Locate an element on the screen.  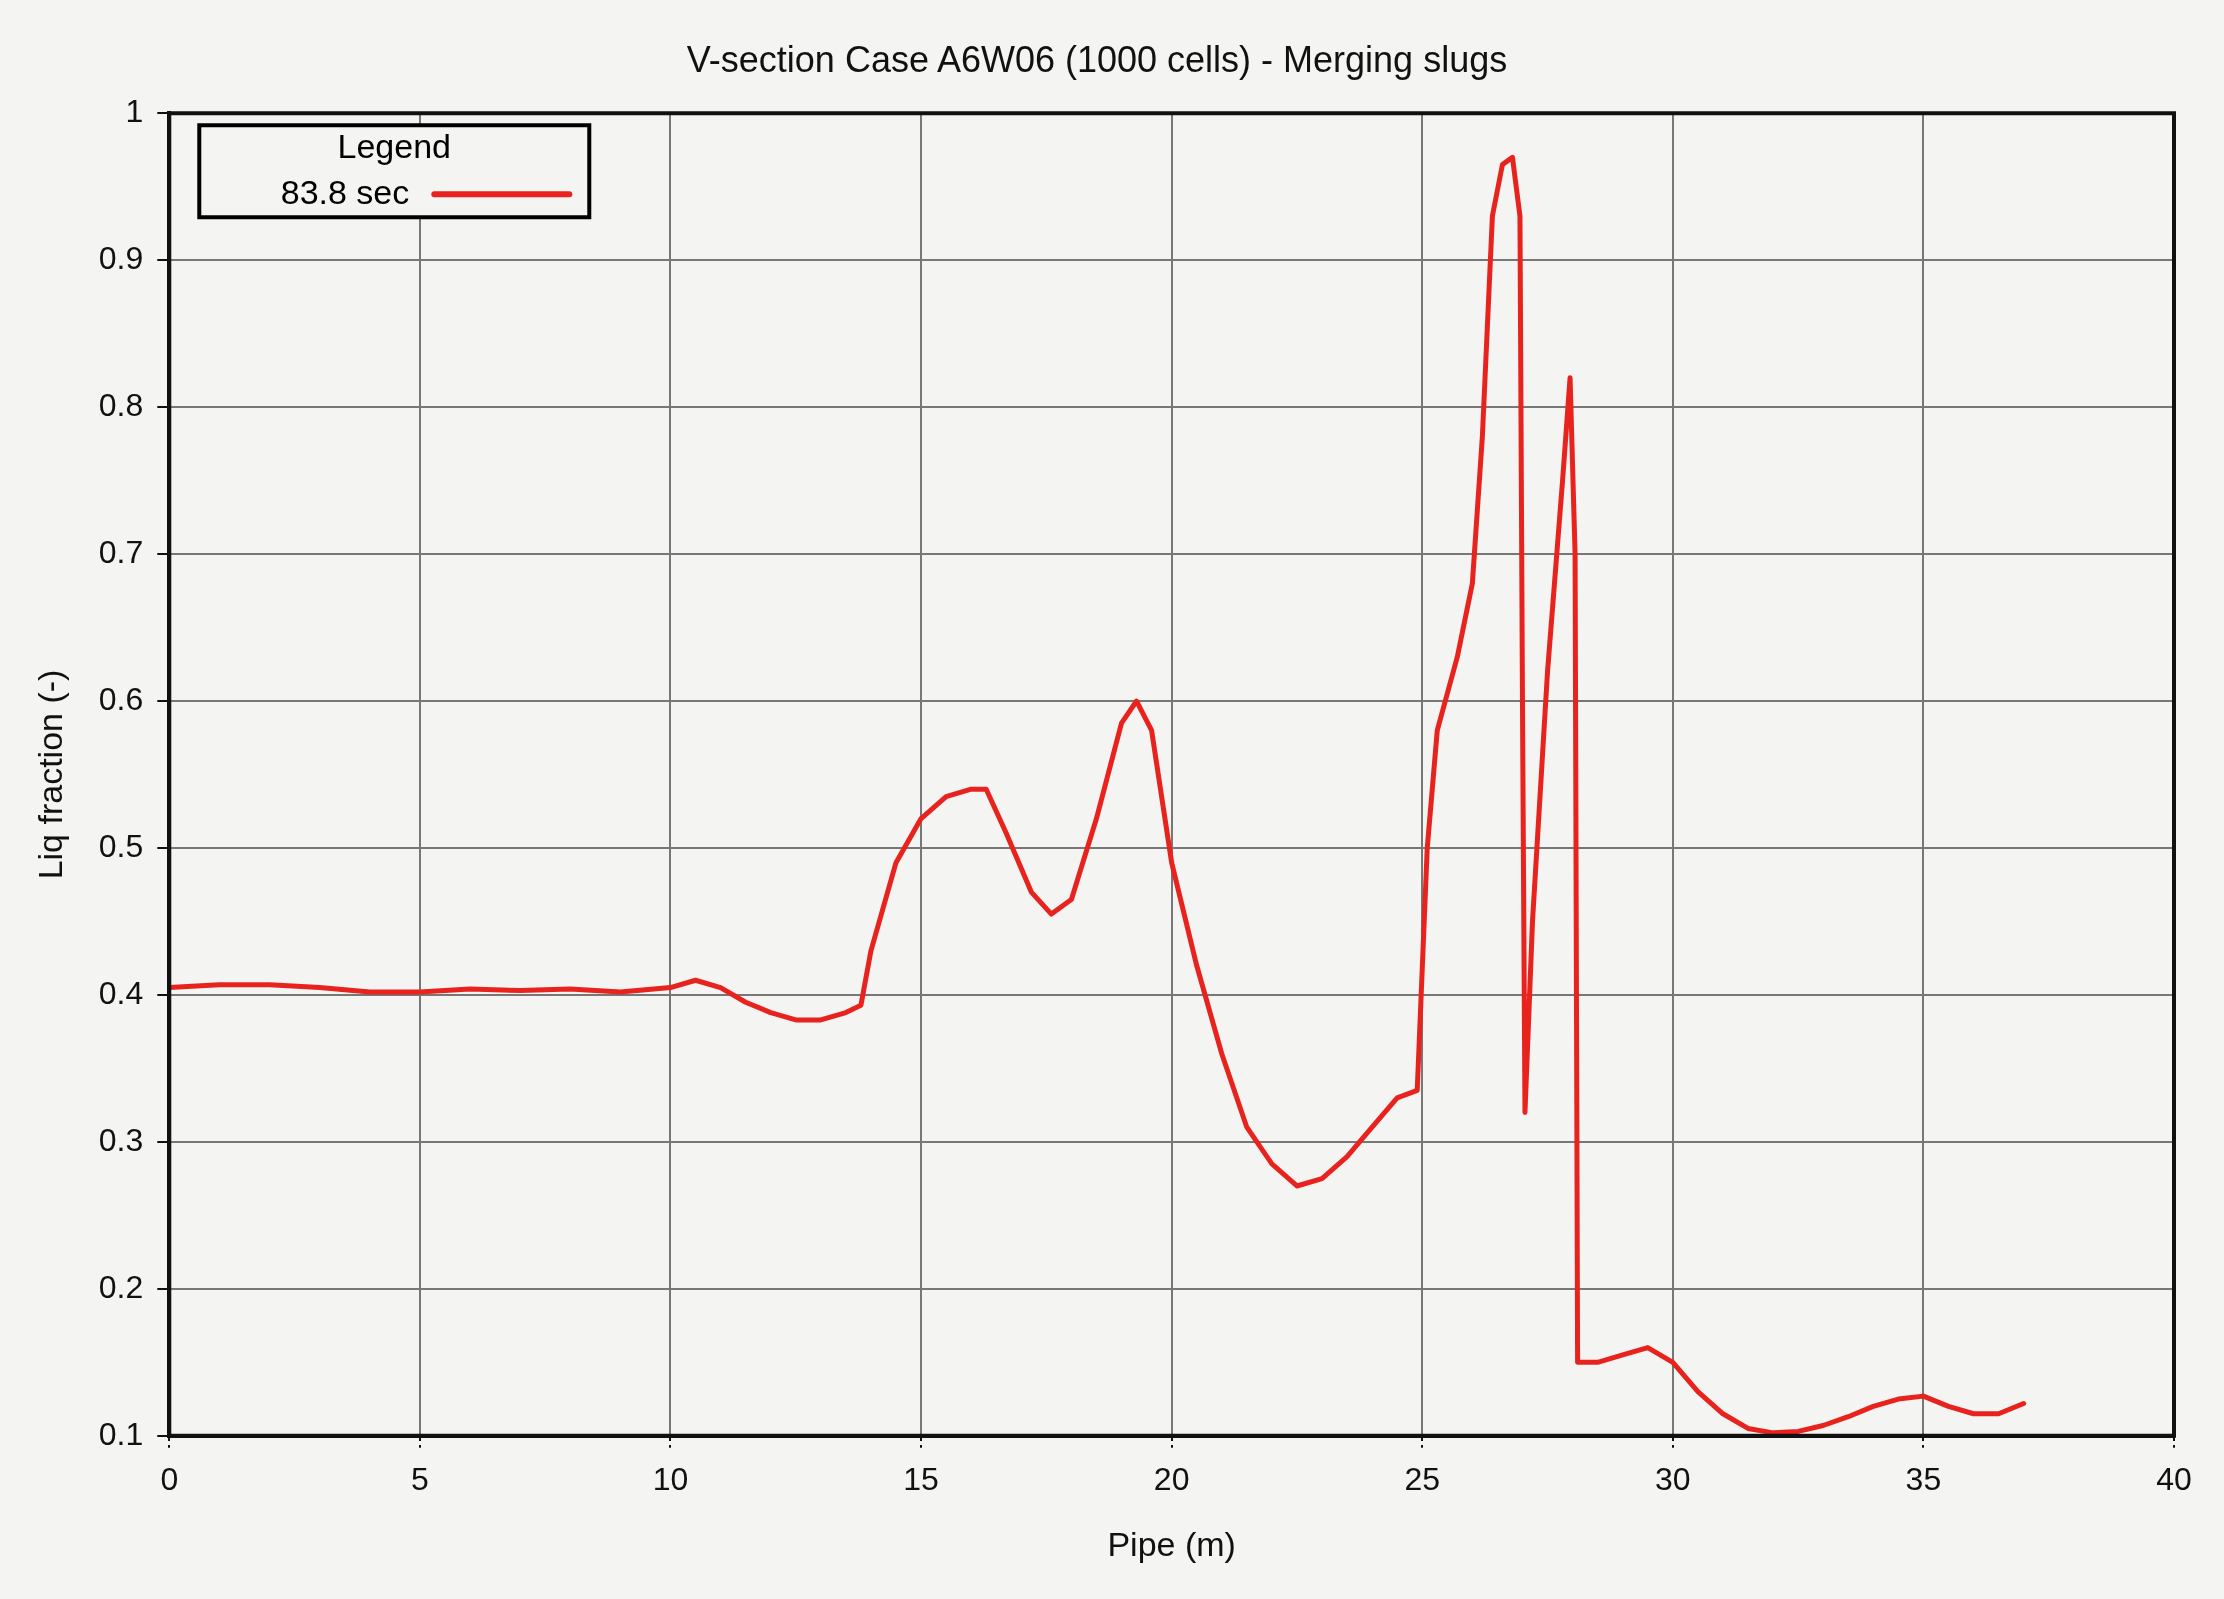
y-tick-label: 0.5 is located at coordinates (121, 845).